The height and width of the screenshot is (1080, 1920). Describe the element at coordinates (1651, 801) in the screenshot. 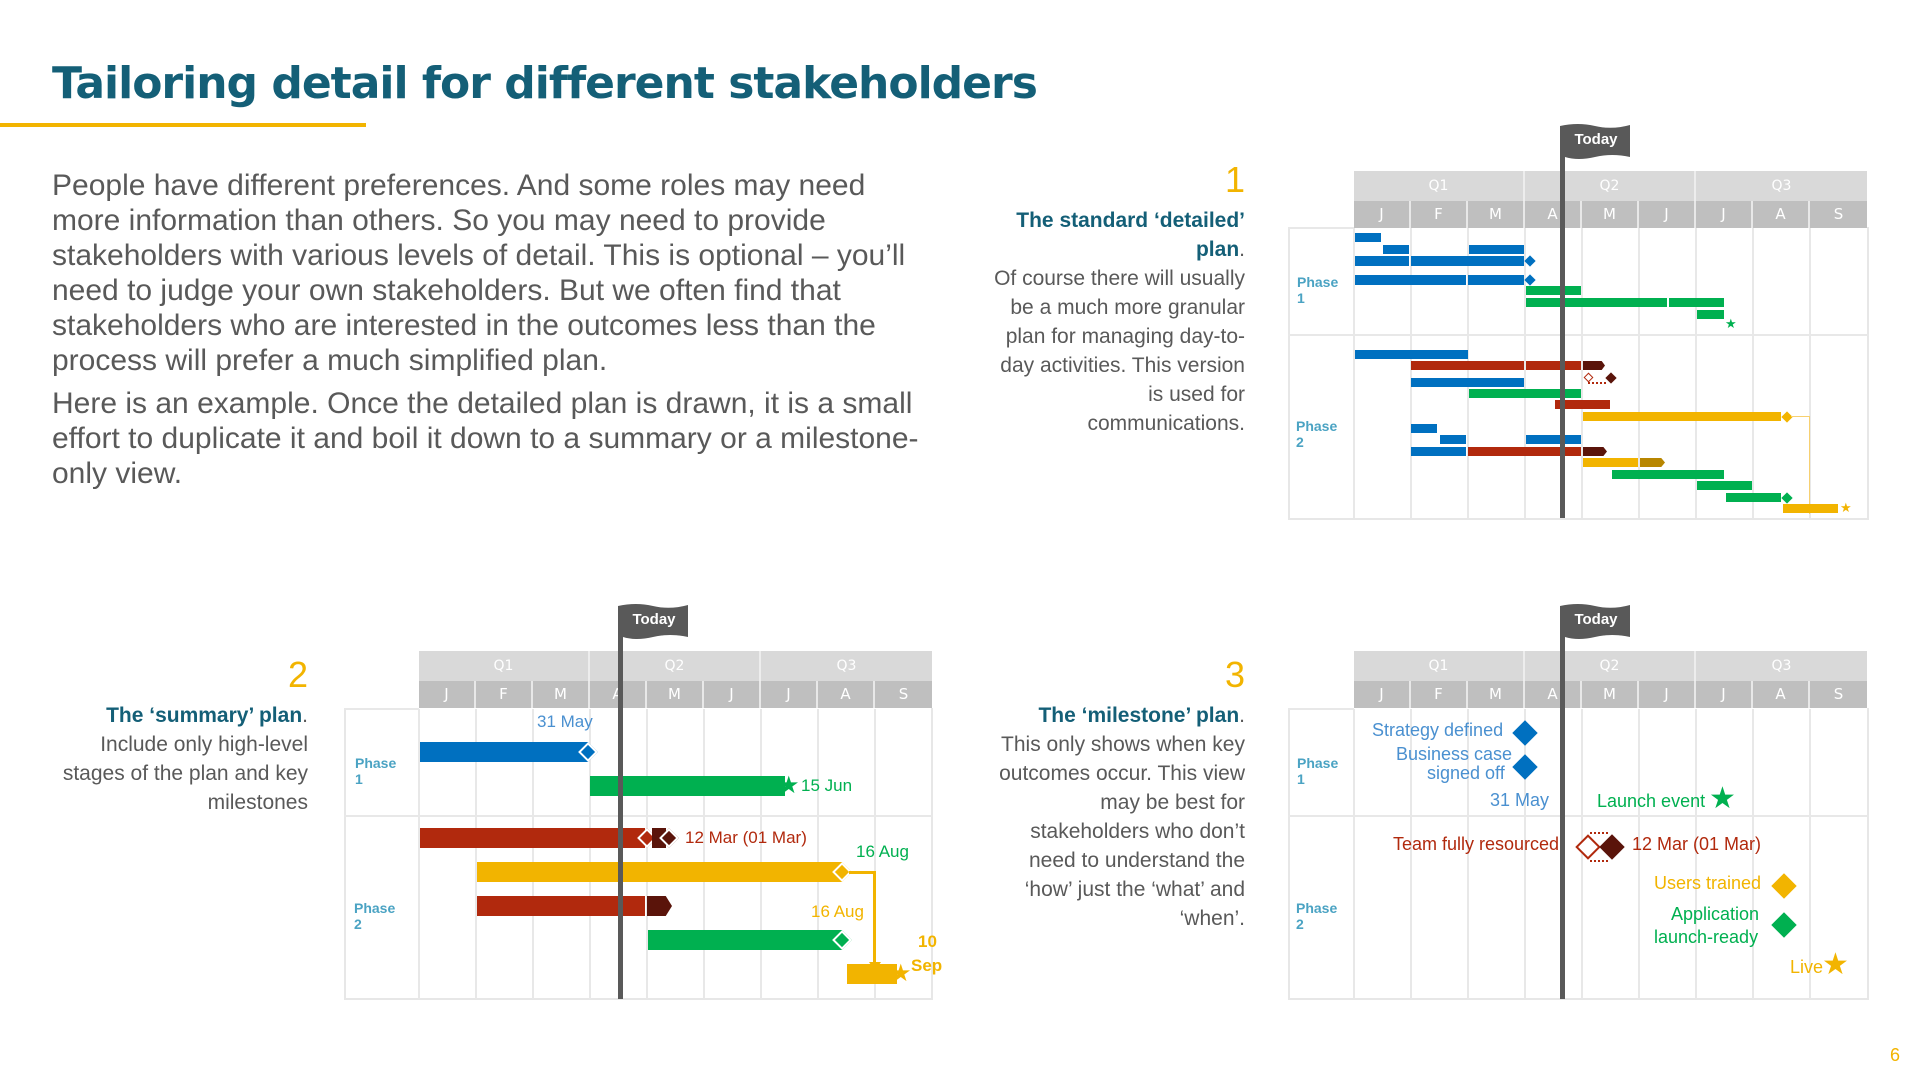

I see `milestone-label: Launch event` at that location.